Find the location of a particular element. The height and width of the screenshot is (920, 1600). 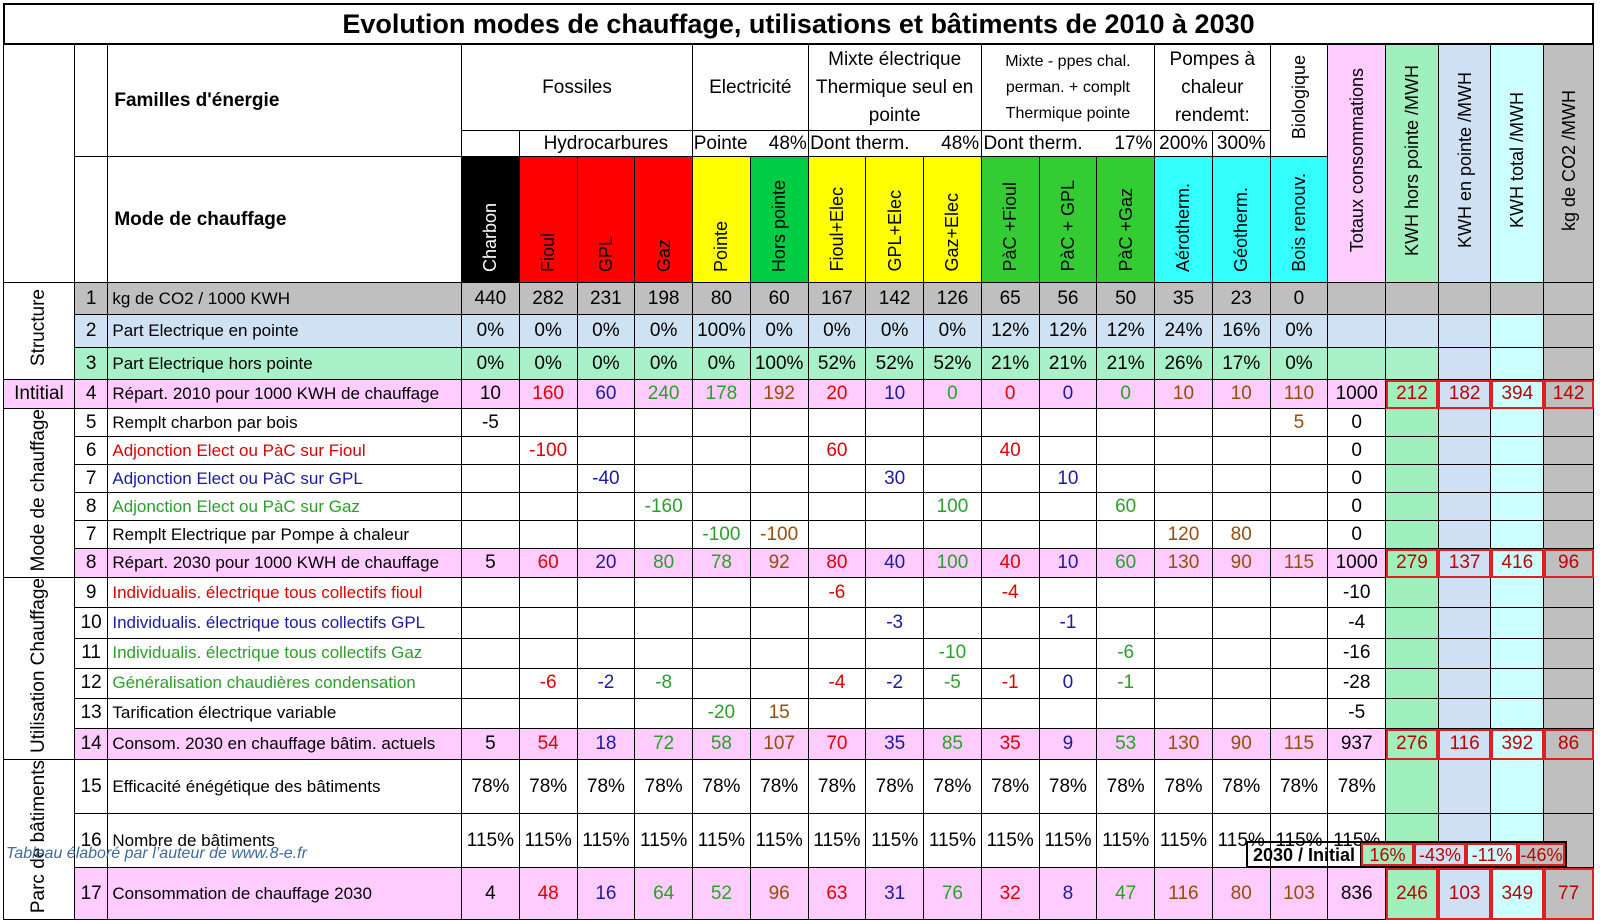

row-number: 14 is located at coordinates (91, 744).